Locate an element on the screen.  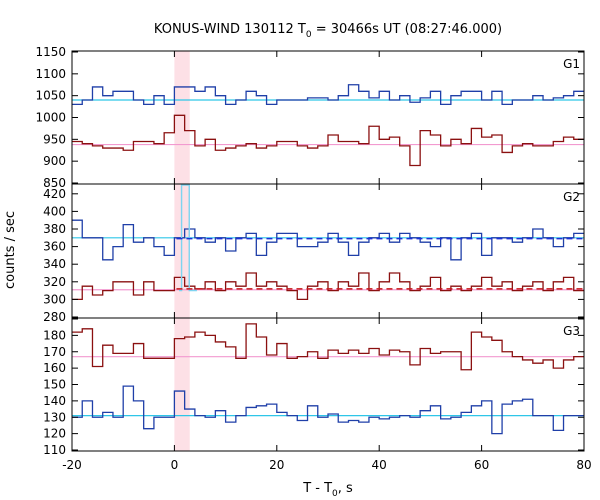
panel-g1-ytick-label: 850 is located at coordinates (54, 183).